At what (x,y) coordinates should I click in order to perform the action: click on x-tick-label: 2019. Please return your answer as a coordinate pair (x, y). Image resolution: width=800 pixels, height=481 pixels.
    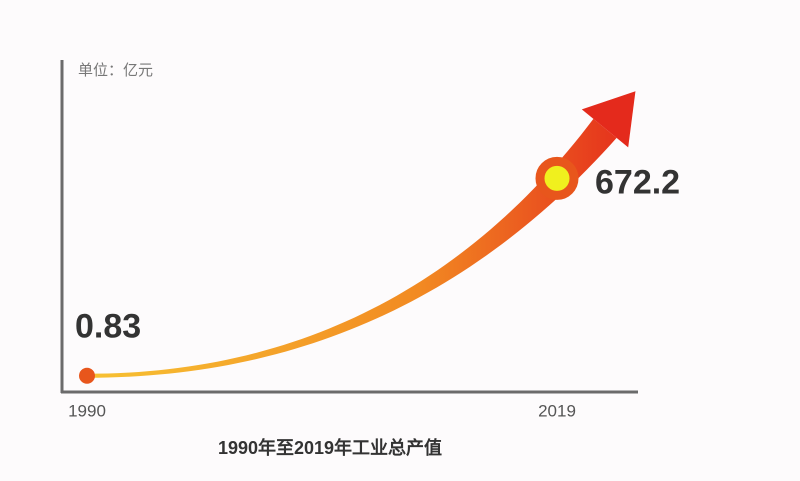
    Looking at the image, I should click on (557, 410).